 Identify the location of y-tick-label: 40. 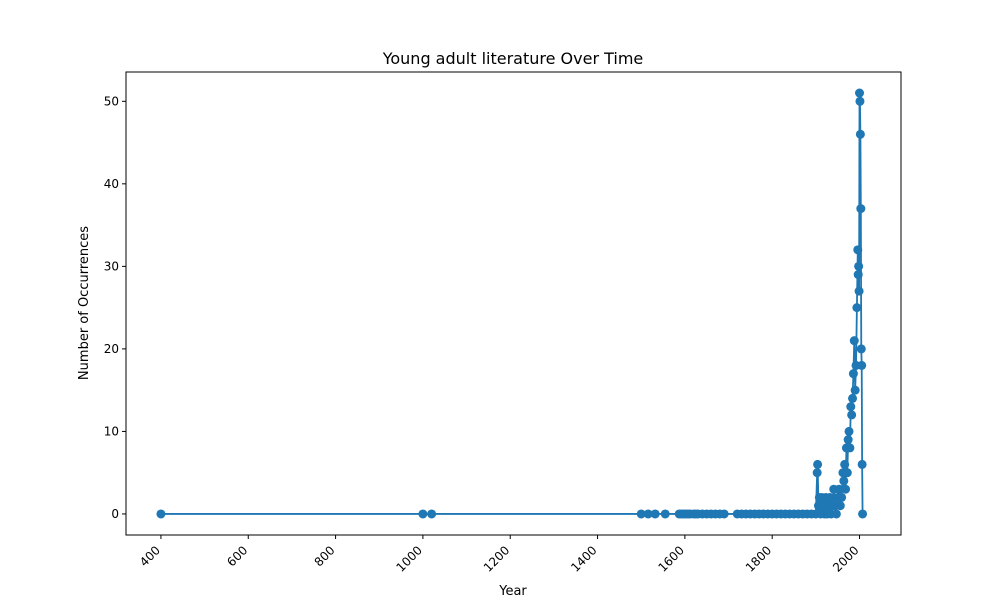
(111, 184).